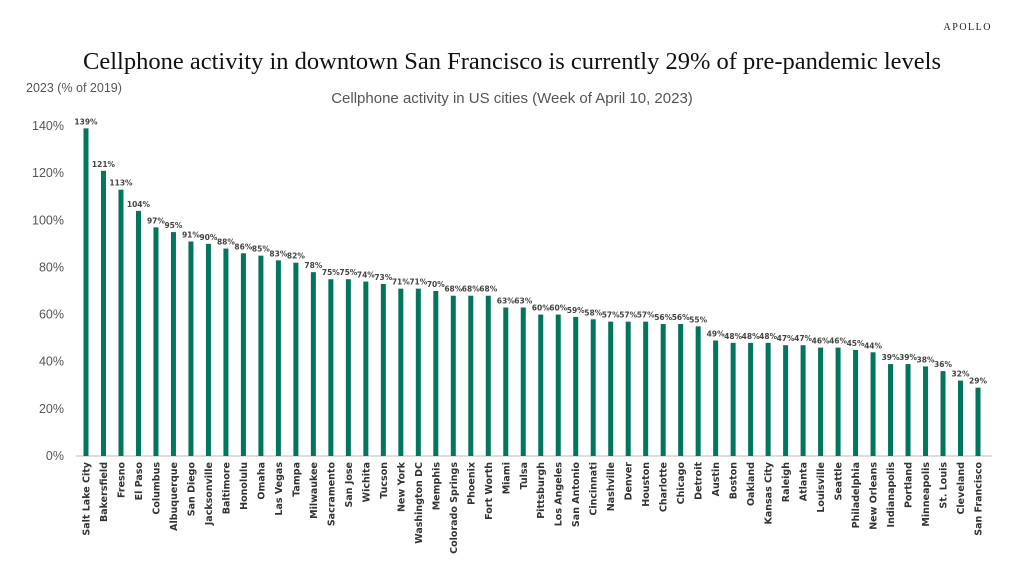 The height and width of the screenshot is (576, 1024). Describe the element at coordinates (664, 487) in the screenshot. I see `category-label: Charlotte` at that location.